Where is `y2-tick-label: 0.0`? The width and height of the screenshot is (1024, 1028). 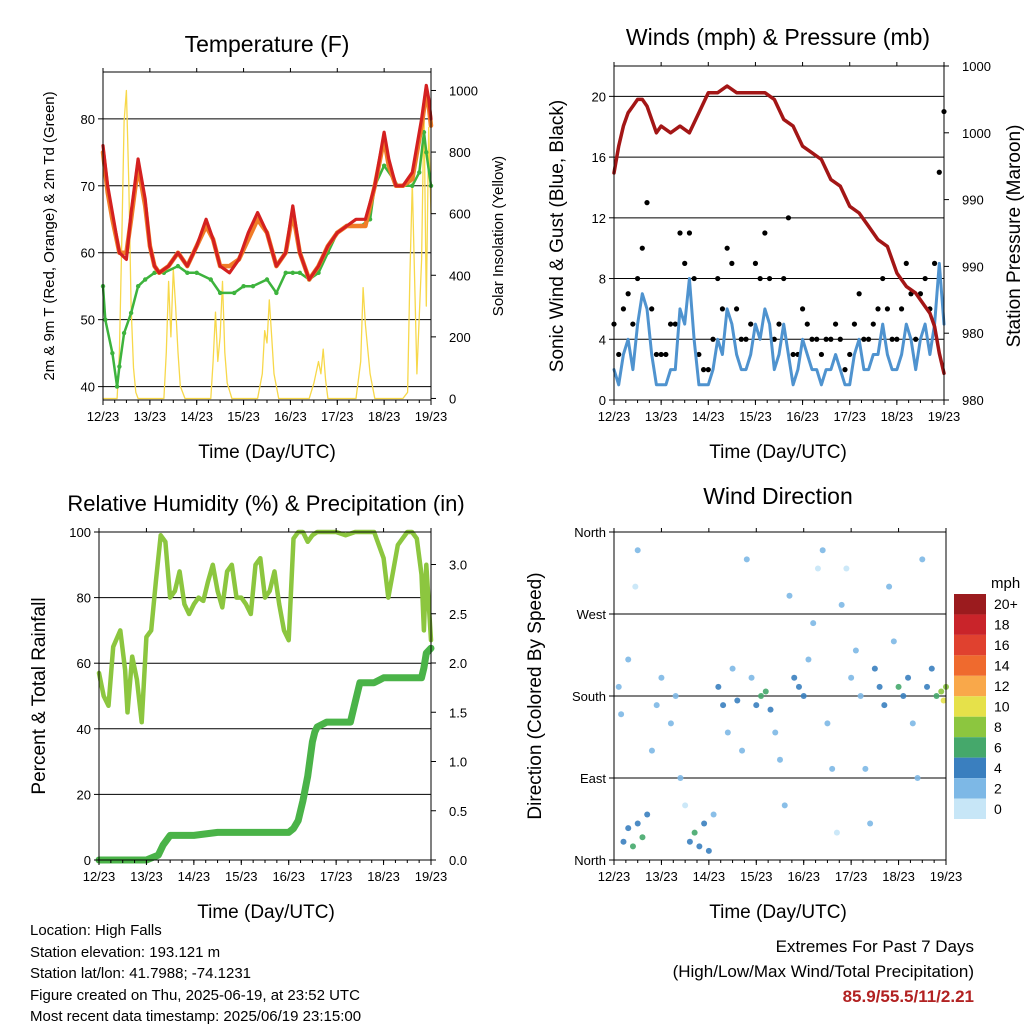 y2-tick-label: 0.0 is located at coordinates (458, 860).